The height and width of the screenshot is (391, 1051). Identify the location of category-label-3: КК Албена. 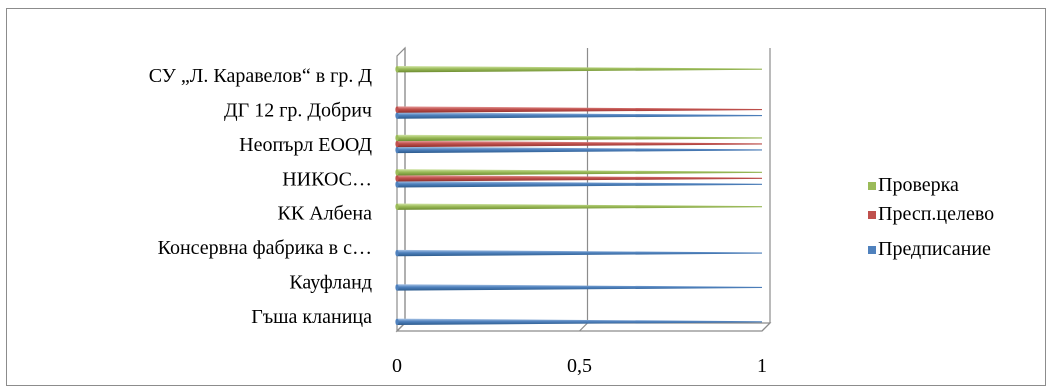
(325, 214).